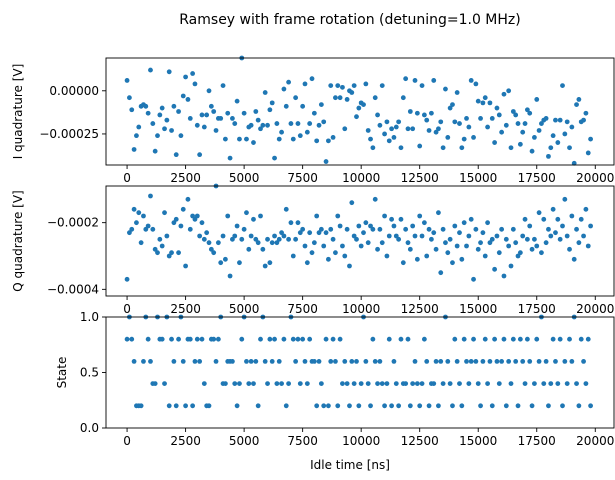 This screenshot has height=480, width=615. Describe the element at coordinates (420, 441) in the screenshot. I see `state-x-tick-label: 12500` at that location.